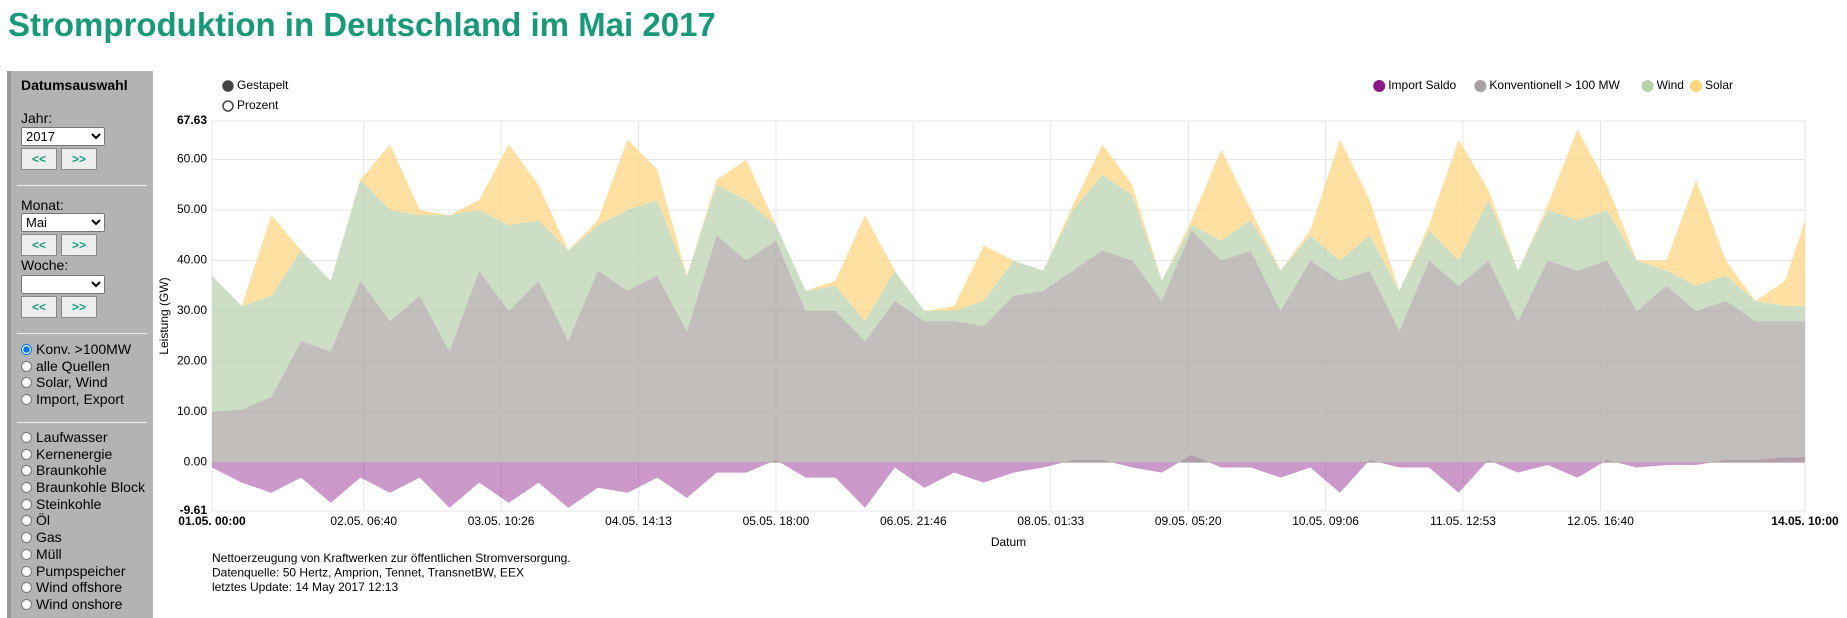 The width and height of the screenshot is (1847, 618). I want to click on radio-label: Laufwasser, so click(72, 437).